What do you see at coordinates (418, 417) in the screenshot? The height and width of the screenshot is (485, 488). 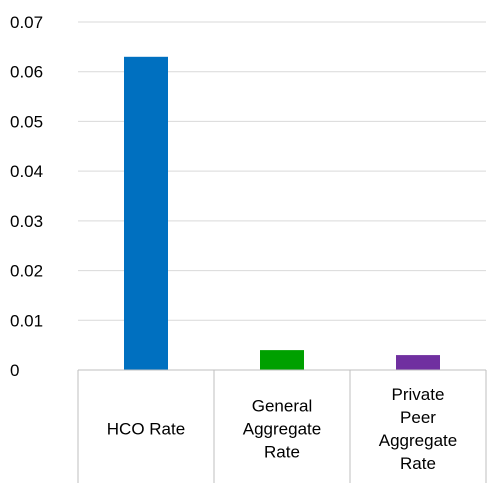 I see `x-category-label-line: Peer` at bounding box center [418, 417].